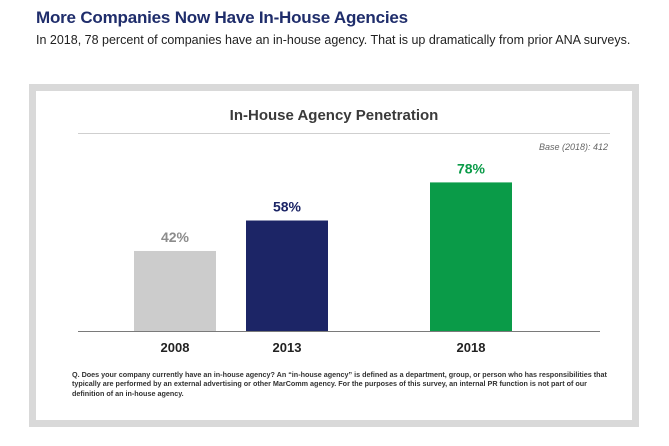  Describe the element at coordinates (573, 147) in the screenshot. I see `base-note: Base (2018): 412` at that location.